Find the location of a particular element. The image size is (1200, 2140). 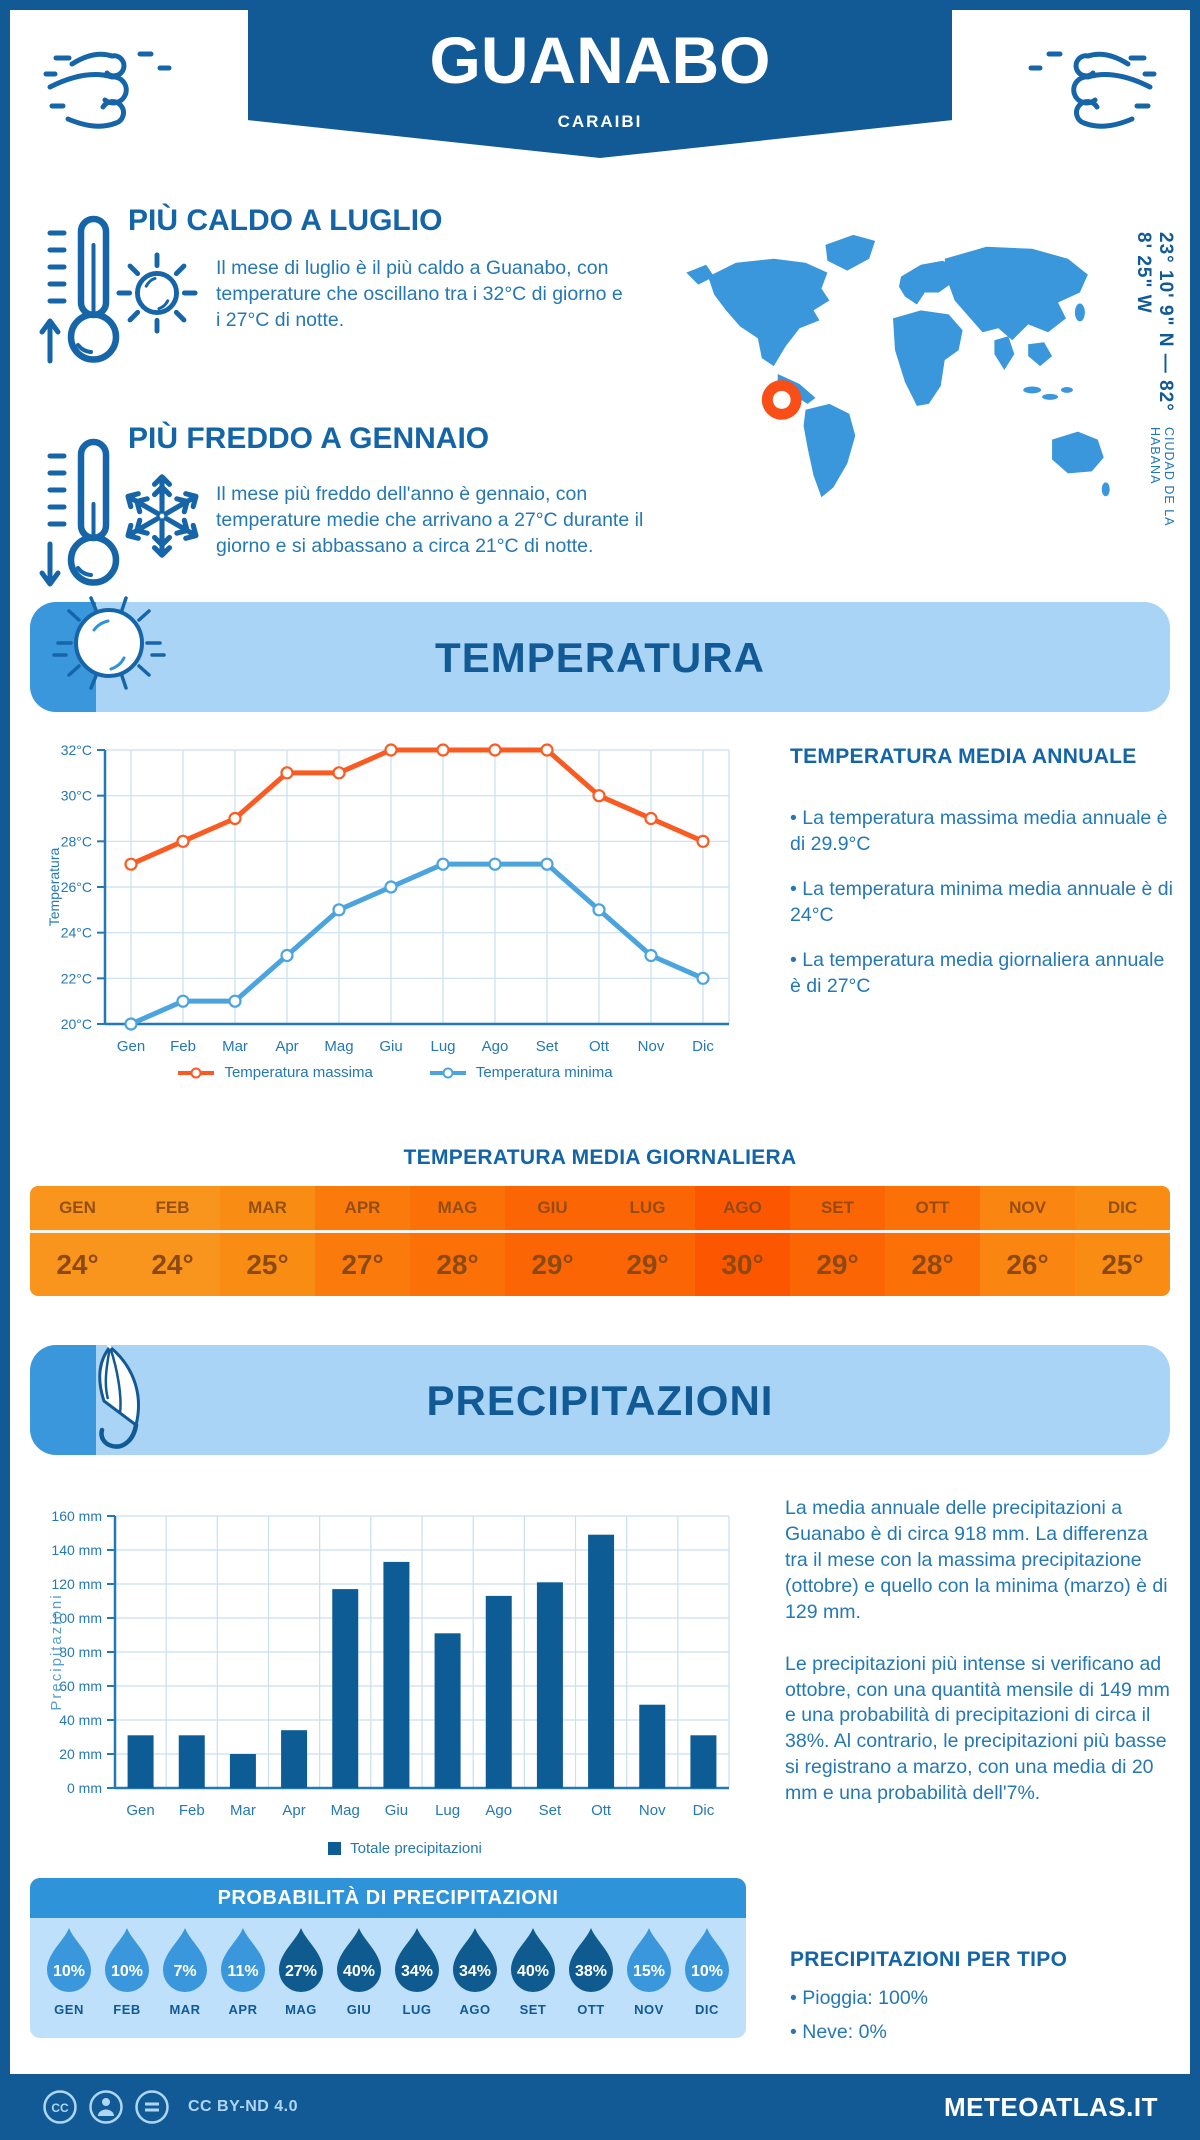

droplet-icon: 11% is located at coordinates (243, 1960).